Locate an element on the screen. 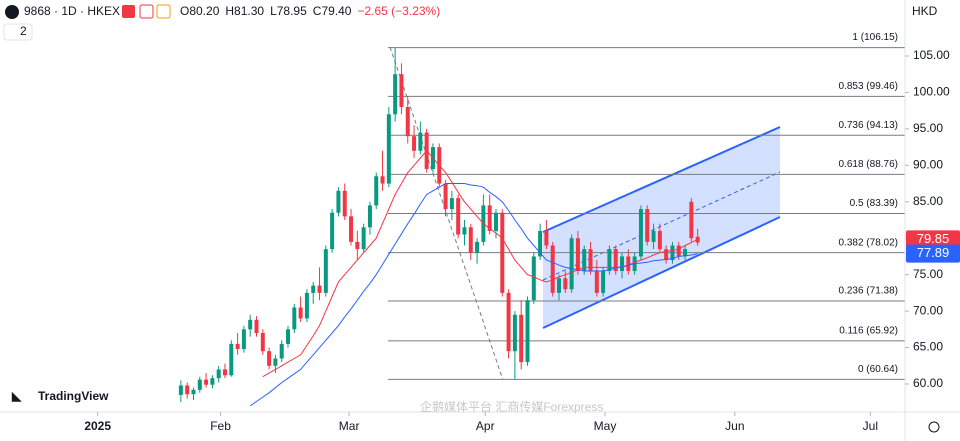 This screenshot has height=441, width=960. status-value: H81.30 is located at coordinates (244, 11).